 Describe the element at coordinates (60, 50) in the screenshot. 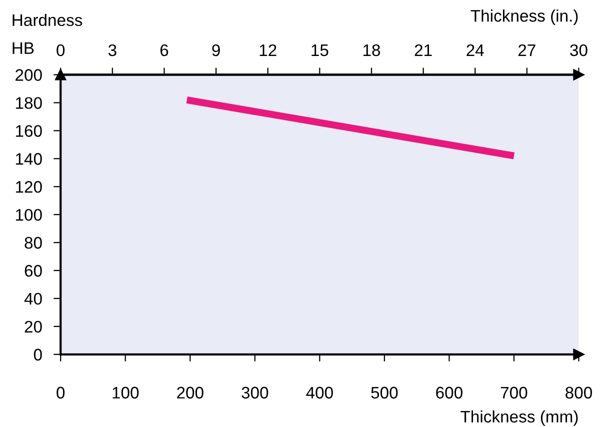

I see `x2-tick-label: 0` at that location.